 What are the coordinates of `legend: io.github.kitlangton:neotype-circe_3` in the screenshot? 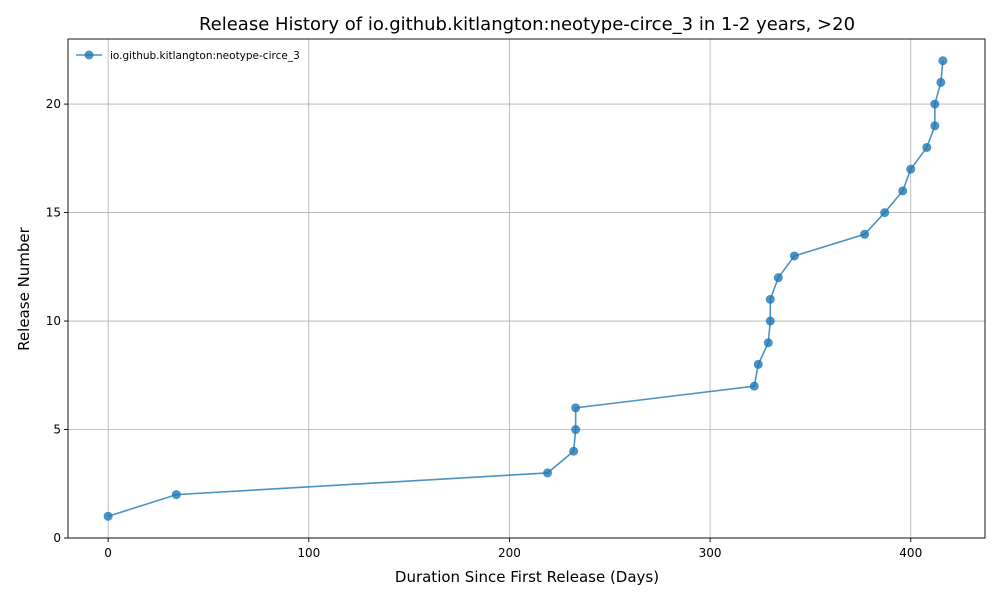 It's located at (188, 56).